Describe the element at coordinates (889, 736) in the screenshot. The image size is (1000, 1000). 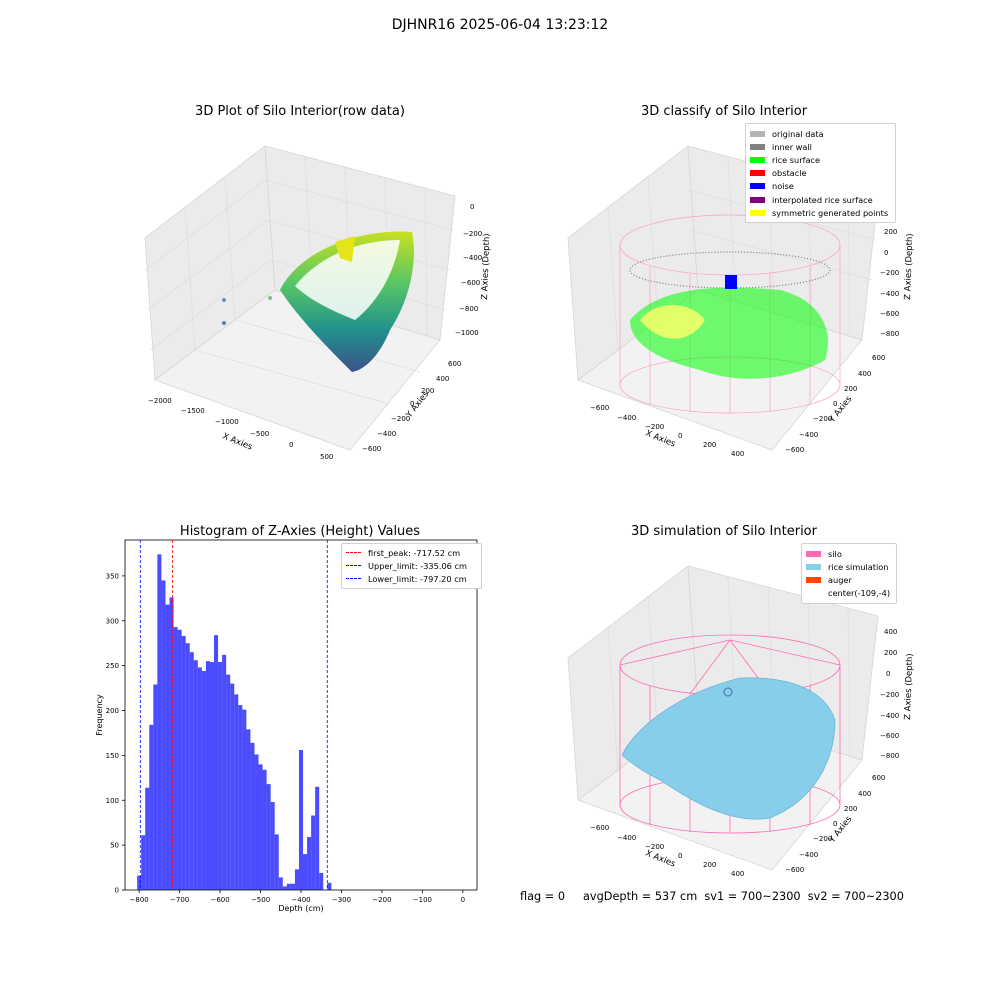
I see `panel4-ztick: −600` at that location.